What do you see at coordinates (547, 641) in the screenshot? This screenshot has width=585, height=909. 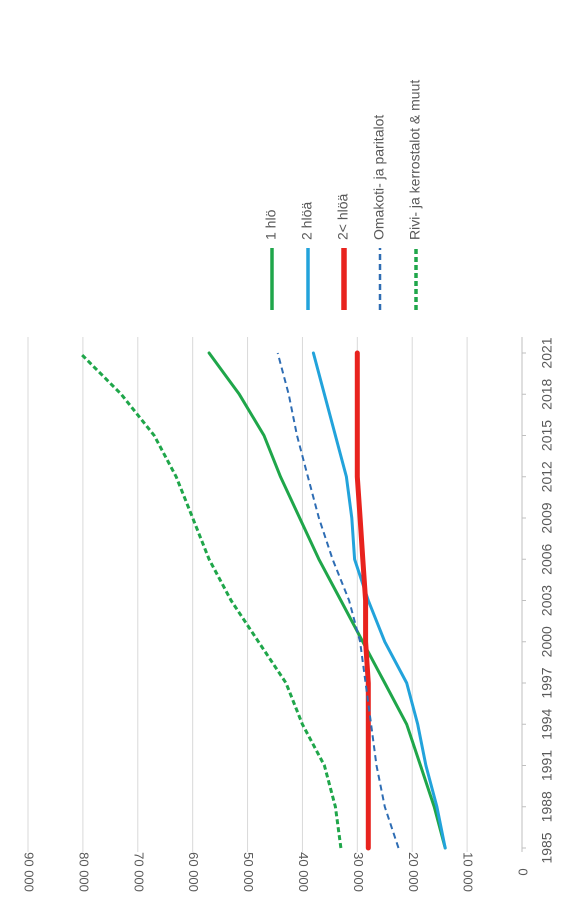 I see `x-tick-label-2000: 2000` at bounding box center [547, 641].